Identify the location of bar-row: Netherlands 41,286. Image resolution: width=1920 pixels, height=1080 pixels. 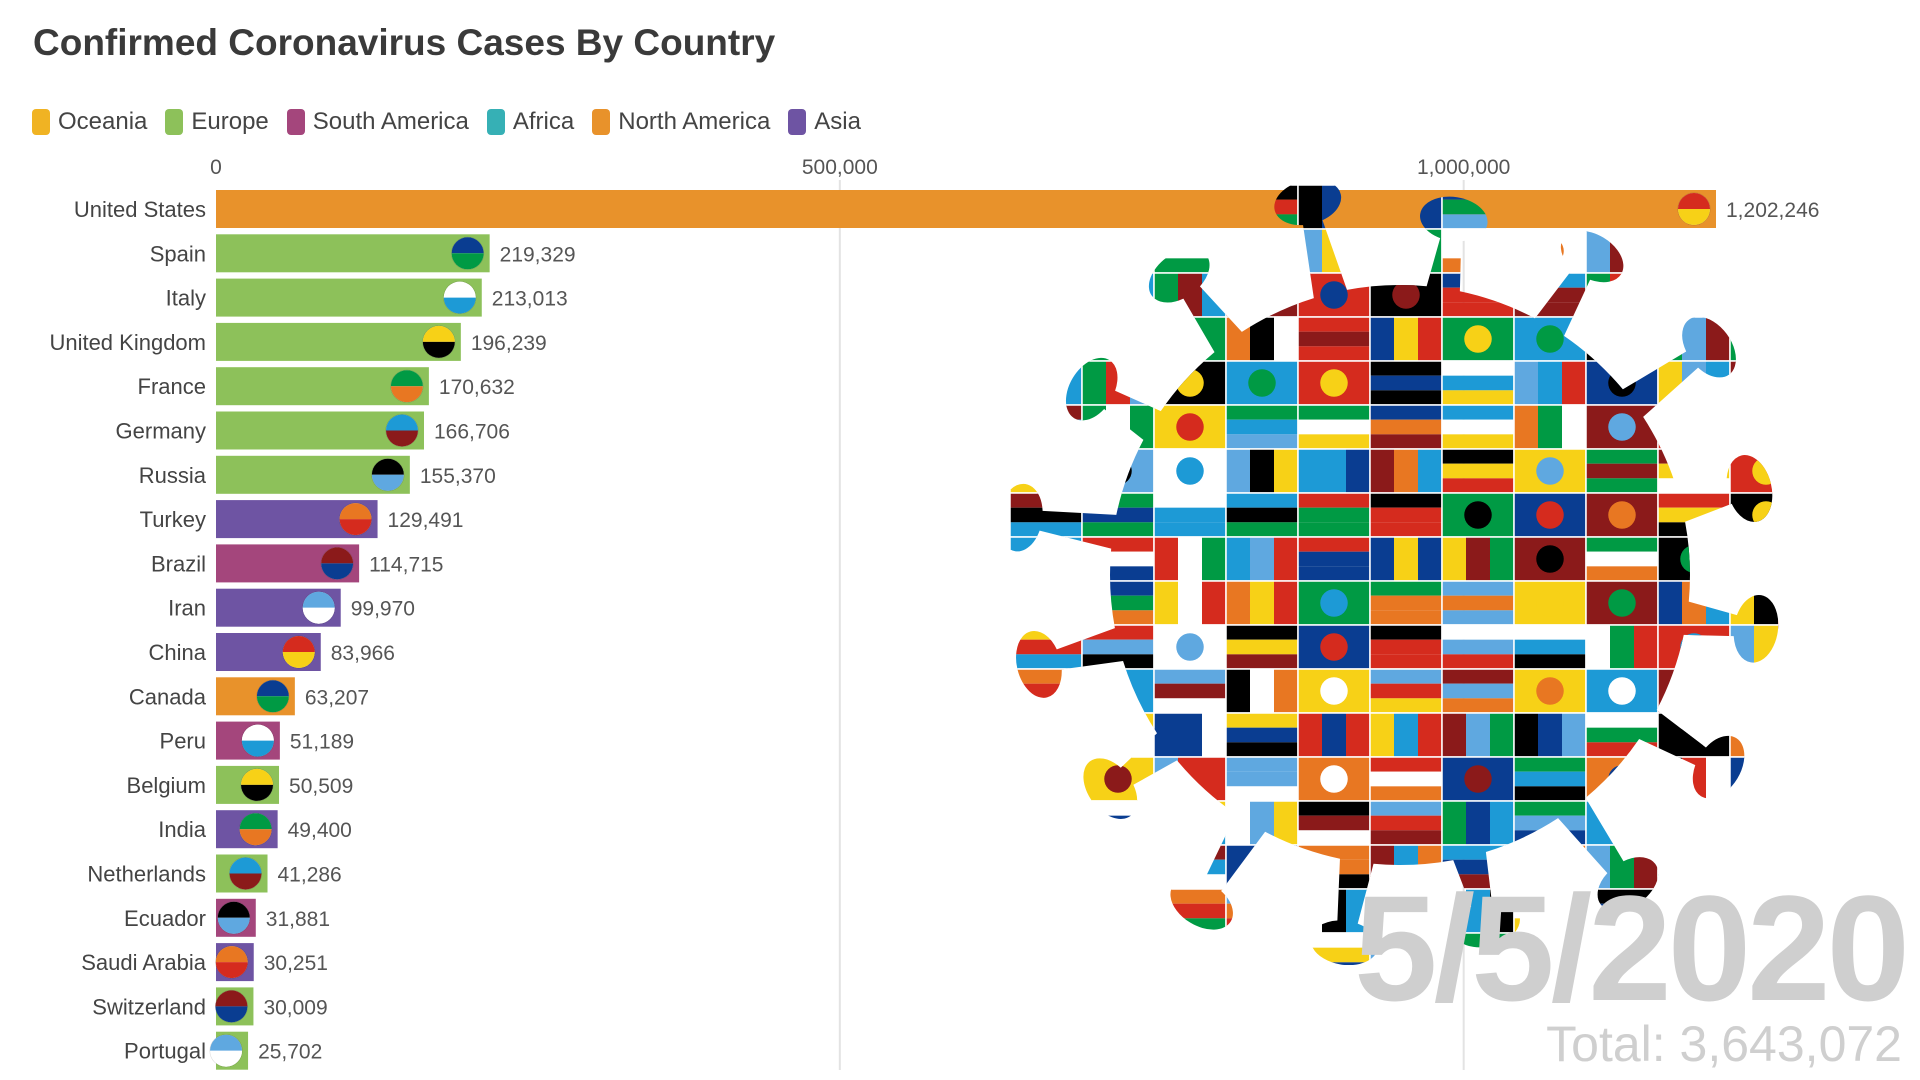
(214, 873).